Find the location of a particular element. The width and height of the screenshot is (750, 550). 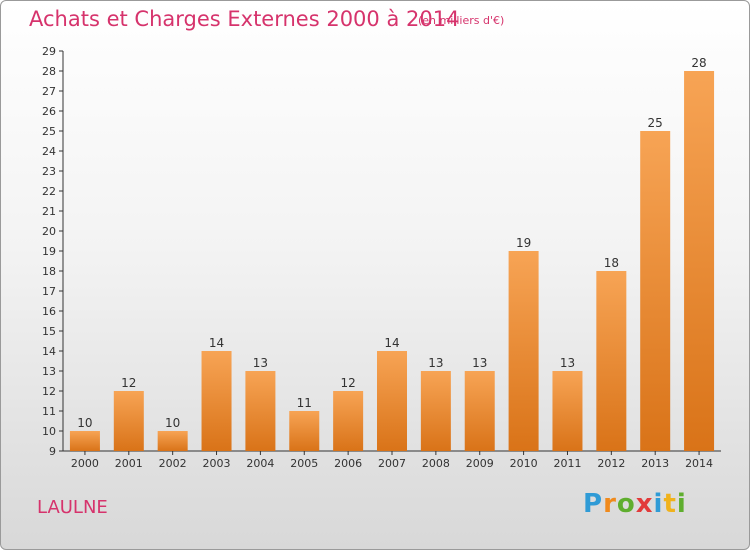

bar-value-label: 11 is located at coordinates (304, 403).